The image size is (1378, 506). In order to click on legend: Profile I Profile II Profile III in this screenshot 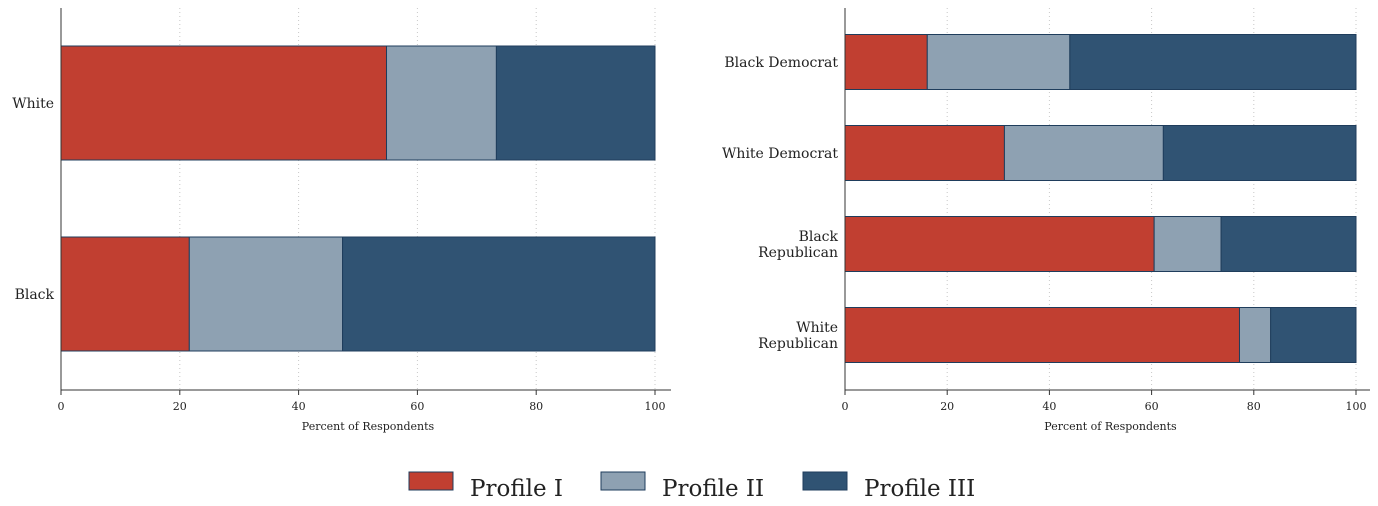, I will do `click(691, 486)`.